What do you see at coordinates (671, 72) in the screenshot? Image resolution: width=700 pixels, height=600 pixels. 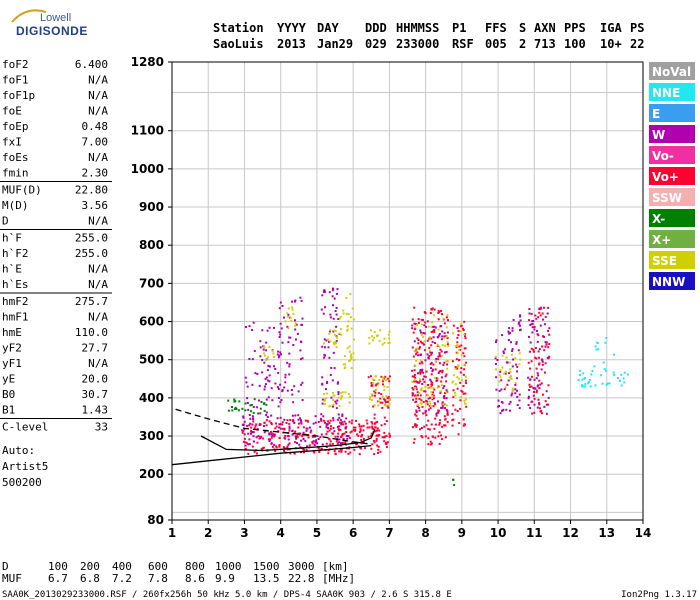 I see `legend-label: NoVal` at bounding box center [671, 72].